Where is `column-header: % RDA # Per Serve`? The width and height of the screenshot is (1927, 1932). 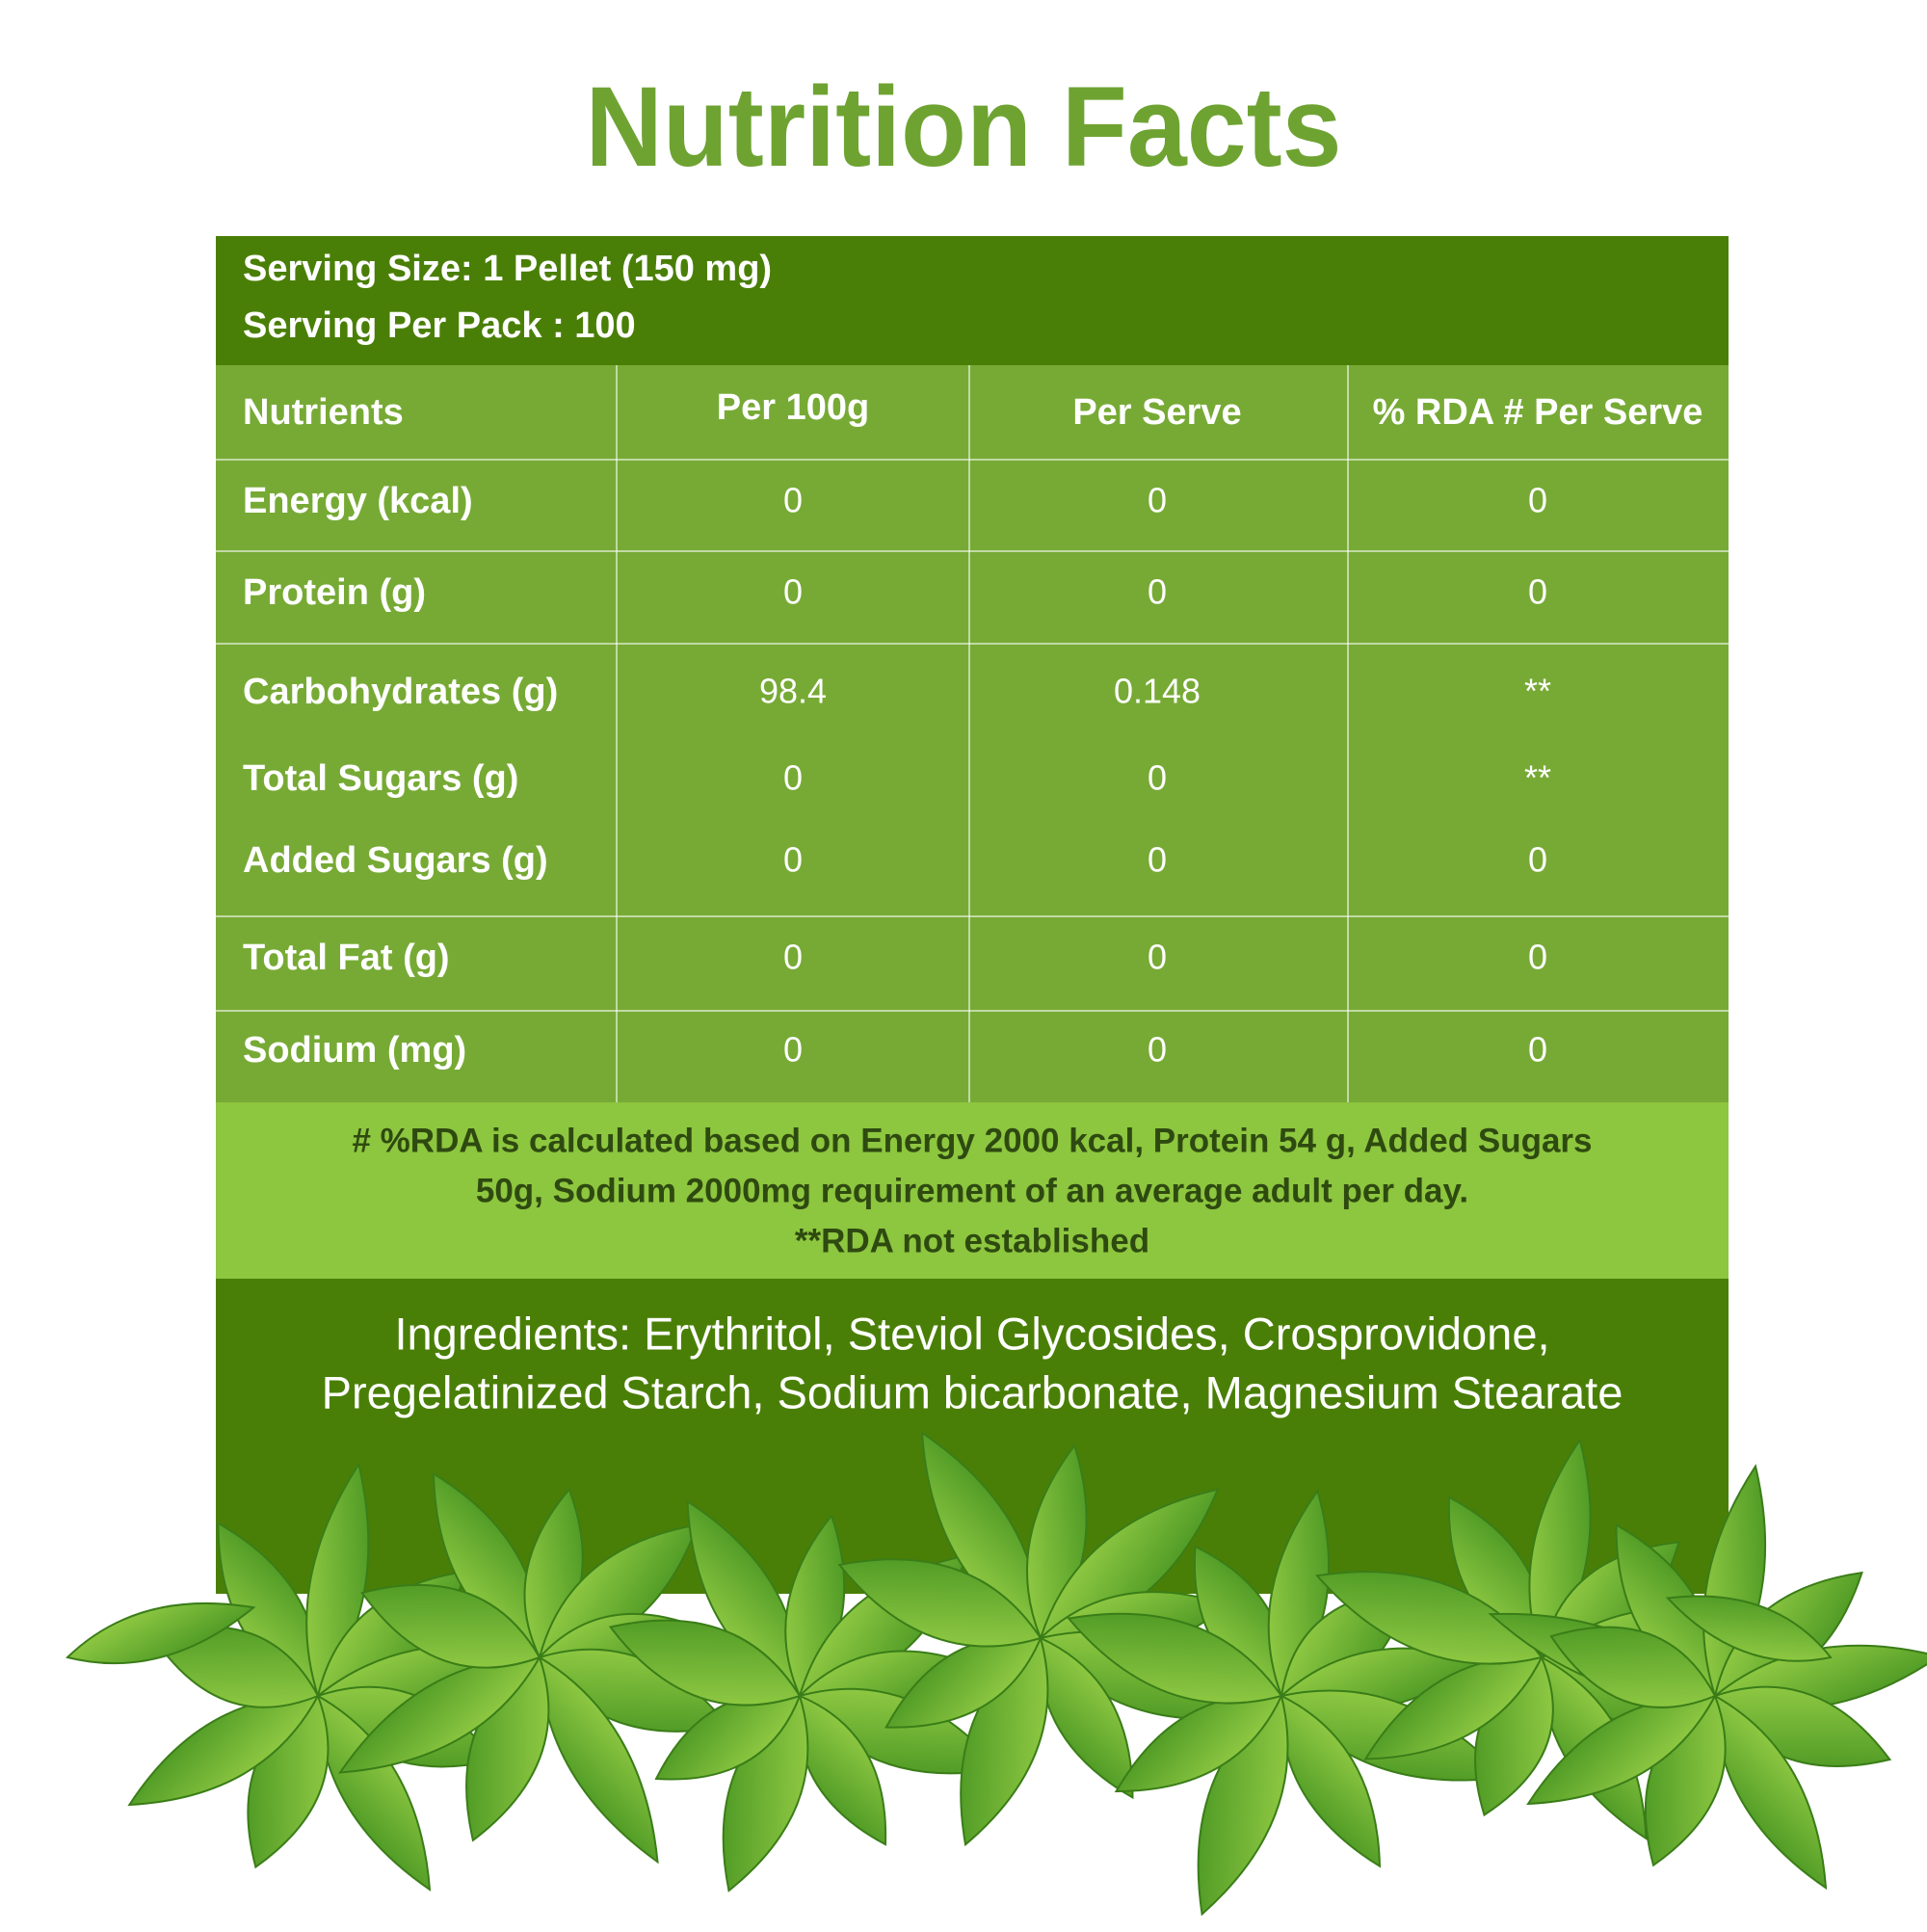 column-header: % RDA # Per Serve is located at coordinates (1538, 412).